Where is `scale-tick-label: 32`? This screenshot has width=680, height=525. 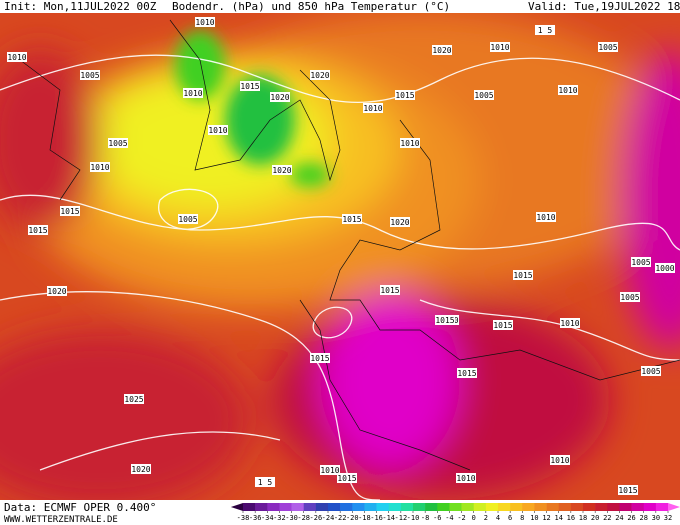
scale-tick-label: 32 is located at coordinates (668, 518).